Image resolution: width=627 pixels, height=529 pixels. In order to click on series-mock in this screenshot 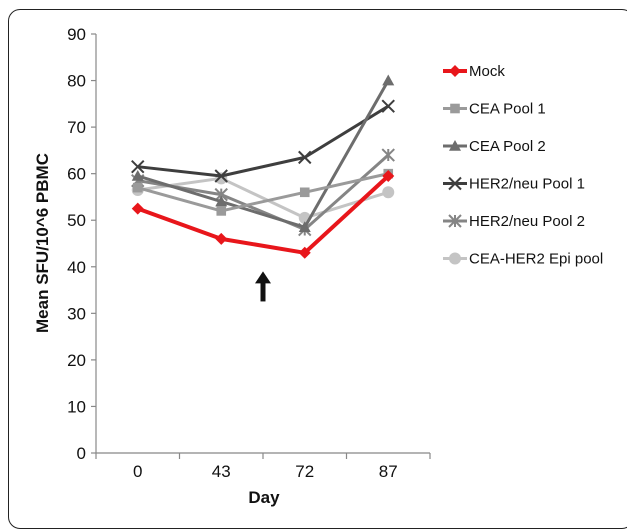, I will do `click(263, 214)`.